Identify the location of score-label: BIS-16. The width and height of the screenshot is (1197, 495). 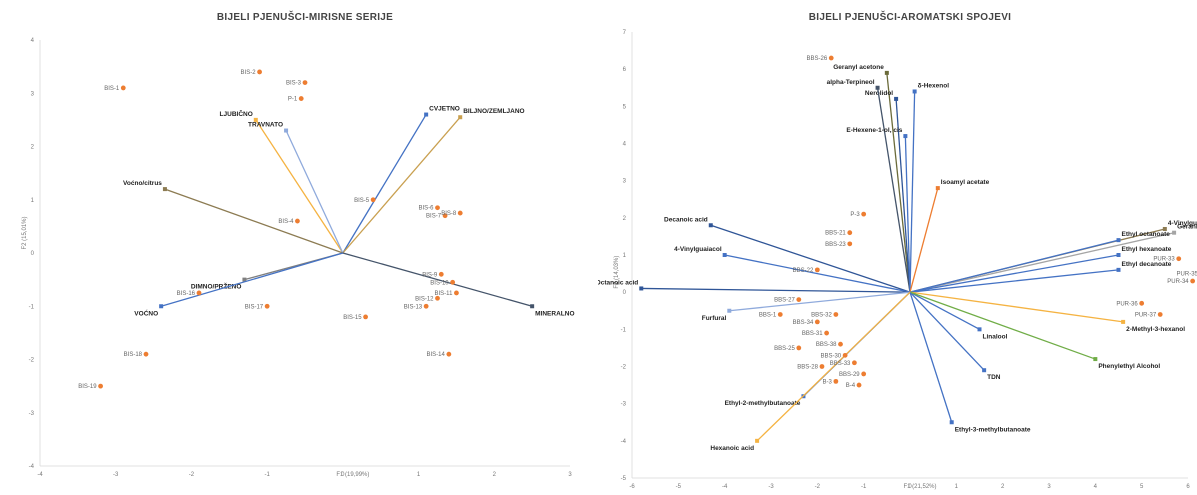
(186, 294).